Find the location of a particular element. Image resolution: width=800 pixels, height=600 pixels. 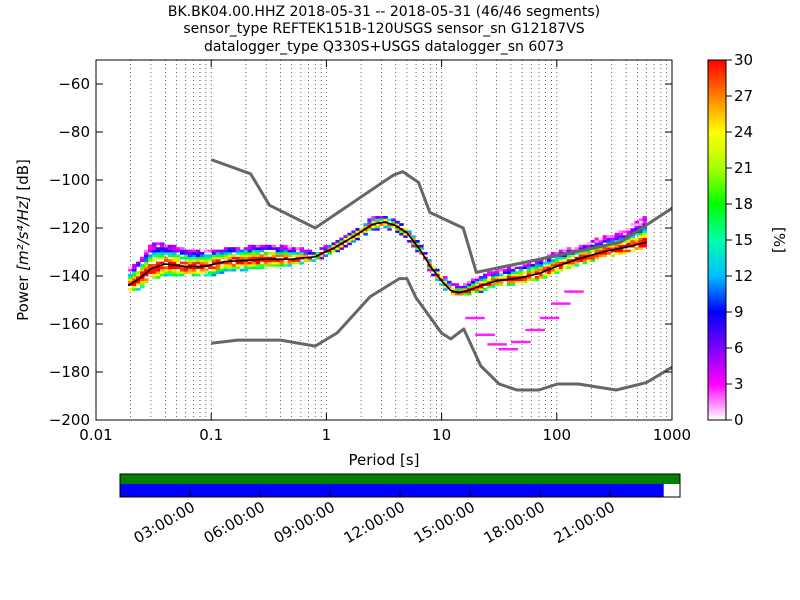

time-tick-label: 21:00:00 is located at coordinates (584, 522).